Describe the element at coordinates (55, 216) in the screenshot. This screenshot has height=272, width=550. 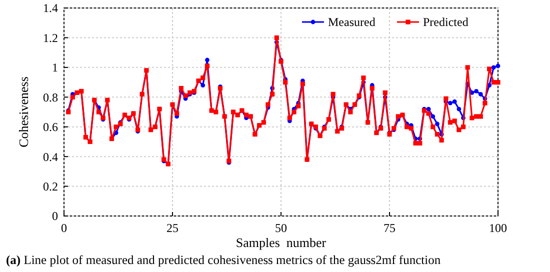
I see `y-tick-label: 0` at that location.